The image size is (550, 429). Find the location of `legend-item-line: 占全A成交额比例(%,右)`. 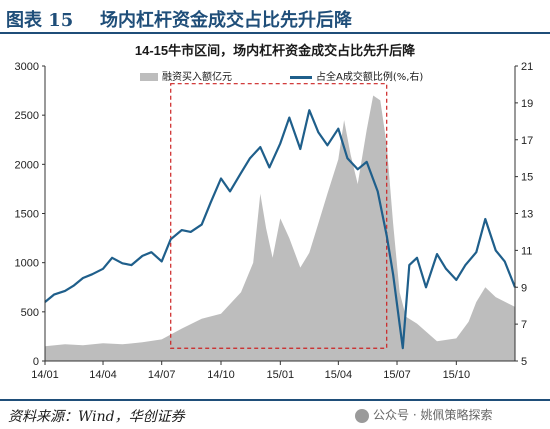

legend-item-line: 占全A成交额比例(%,右) is located at coordinates (356, 75).